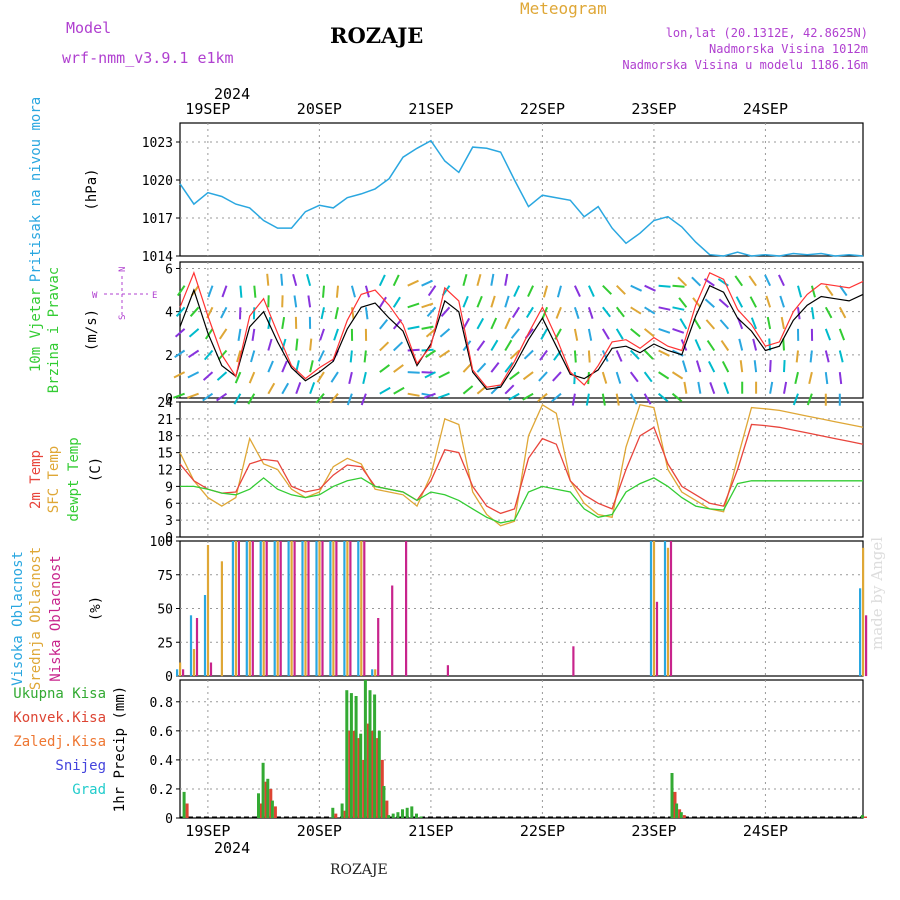 This screenshot has width=900, height=900. What do you see at coordinates (653, 109) in the screenshot?
I see `date-label-top: 23SEP` at bounding box center [653, 109].